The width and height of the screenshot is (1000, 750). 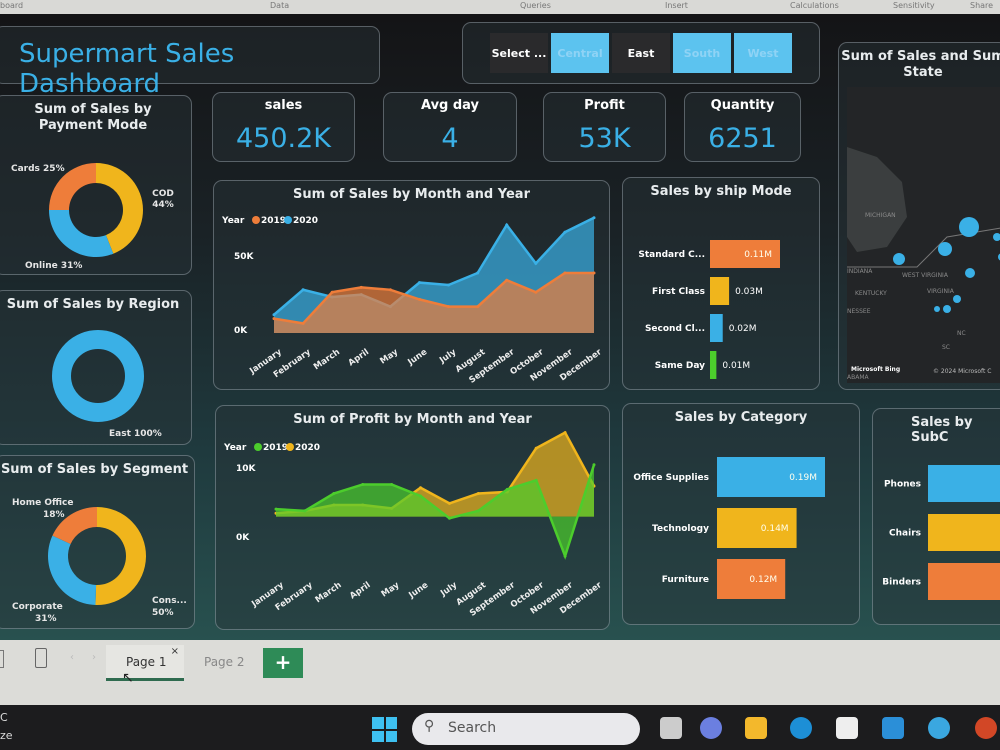 What do you see at coordinates (580, 53) in the screenshot?
I see `slicer-item-central: Central` at bounding box center [580, 53].